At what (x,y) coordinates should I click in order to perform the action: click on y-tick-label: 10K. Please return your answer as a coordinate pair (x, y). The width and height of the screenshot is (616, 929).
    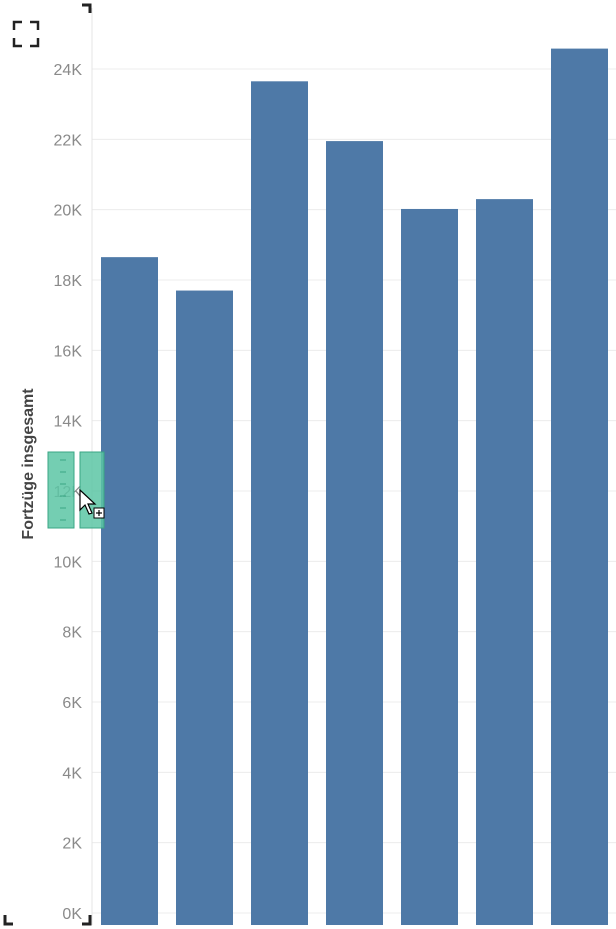
    Looking at the image, I should click on (68, 562).